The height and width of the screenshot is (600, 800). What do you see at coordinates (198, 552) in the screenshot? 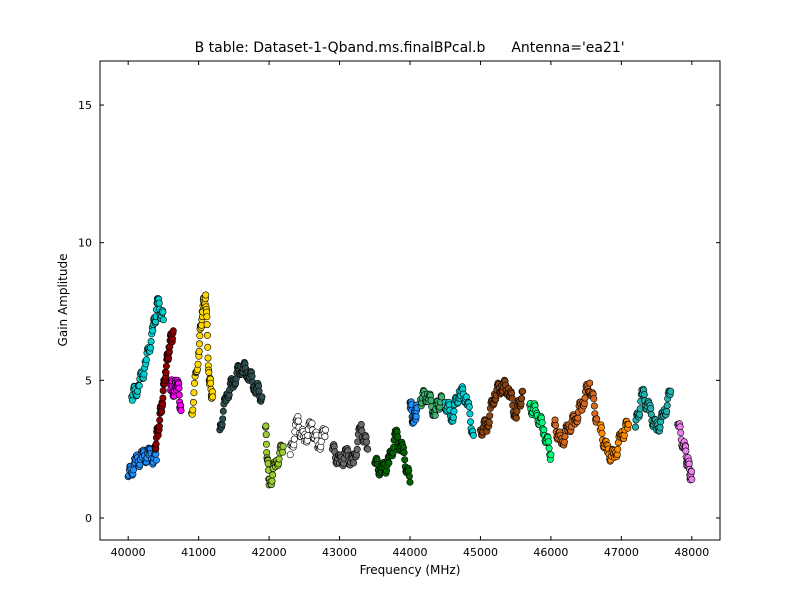
I see `x-tick-label: 41000` at bounding box center [198, 552].